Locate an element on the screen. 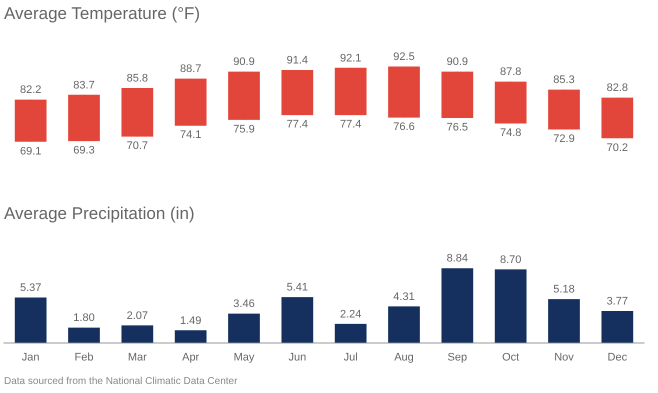 This screenshot has width=658, height=393. x-tick-label: Mar is located at coordinates (138, 357).